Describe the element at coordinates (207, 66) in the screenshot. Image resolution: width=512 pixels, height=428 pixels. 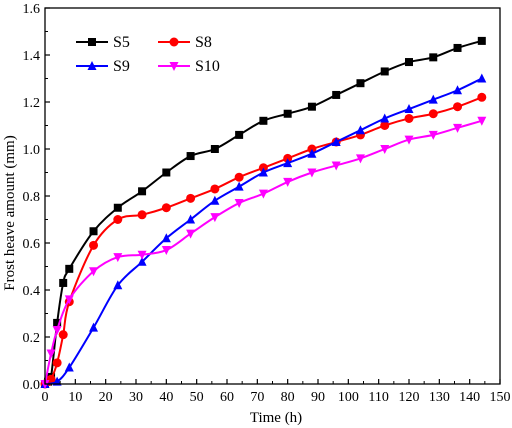
I see `legend-label: S10` at that location.